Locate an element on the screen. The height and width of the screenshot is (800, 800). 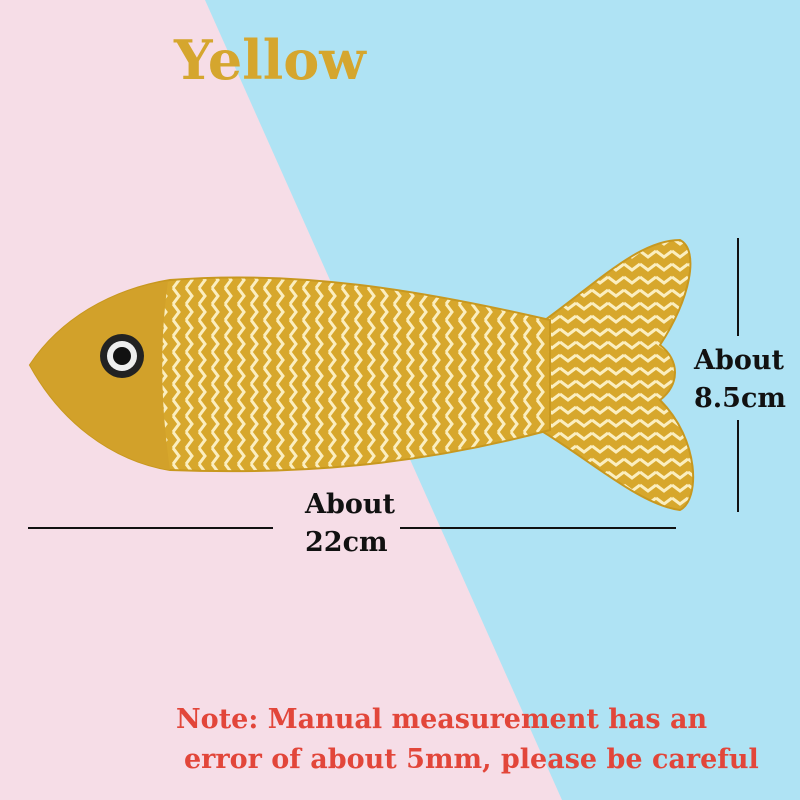
length-label-line1: About is located at coordinates (350, 504).